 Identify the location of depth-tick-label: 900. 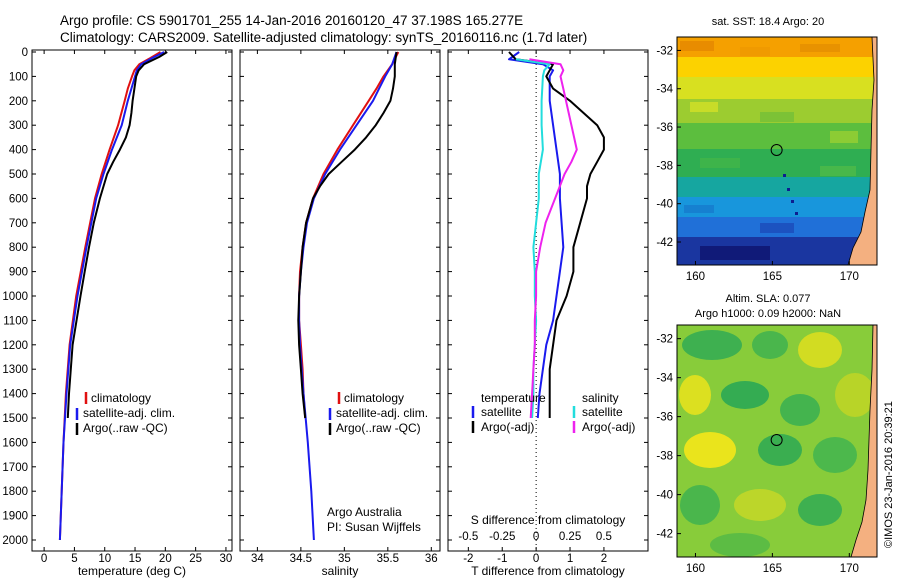
(18, 273).